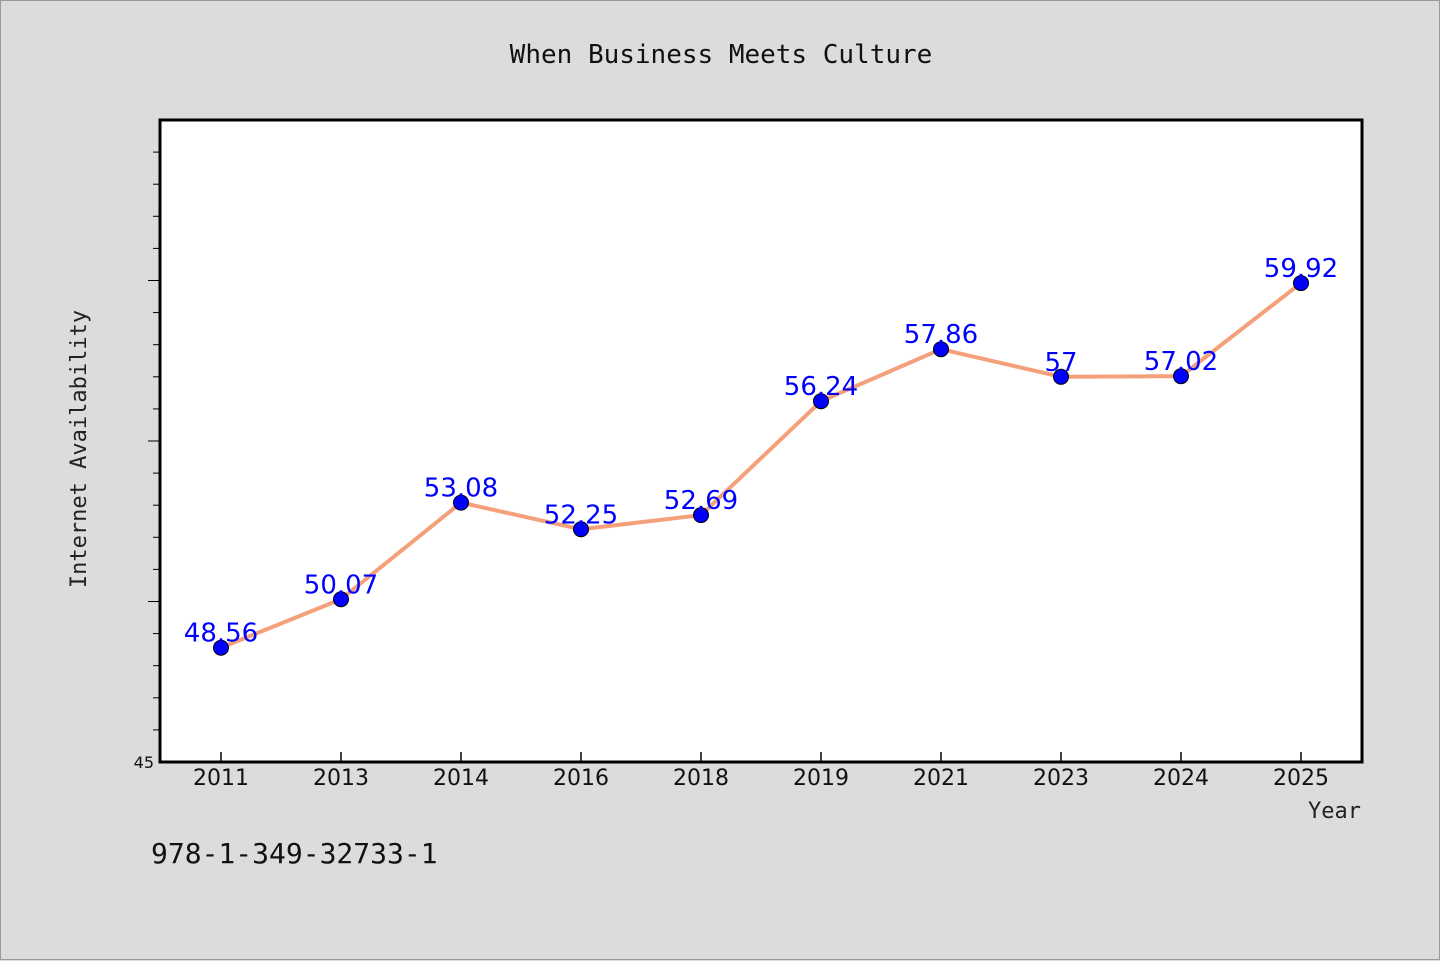  I want to click on x-axis-title: Year, so click(1334, 811).